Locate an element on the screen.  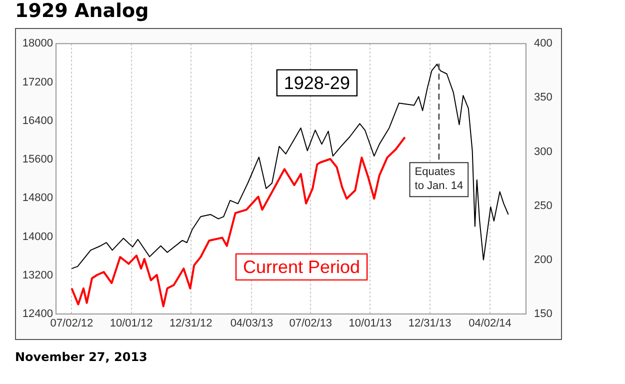
y-tick-label: 17200 is located at coordinates (37, 82).